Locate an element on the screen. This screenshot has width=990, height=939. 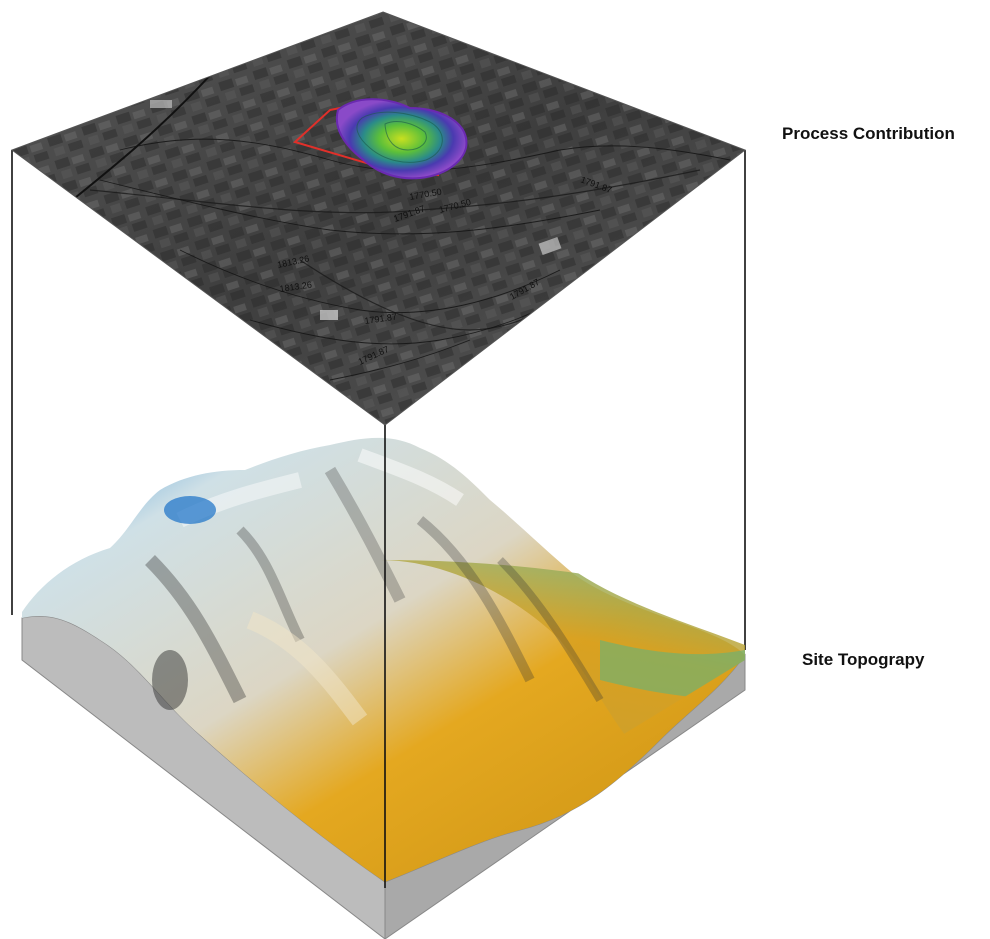
plume-contours is located at coordinates (399, 137).